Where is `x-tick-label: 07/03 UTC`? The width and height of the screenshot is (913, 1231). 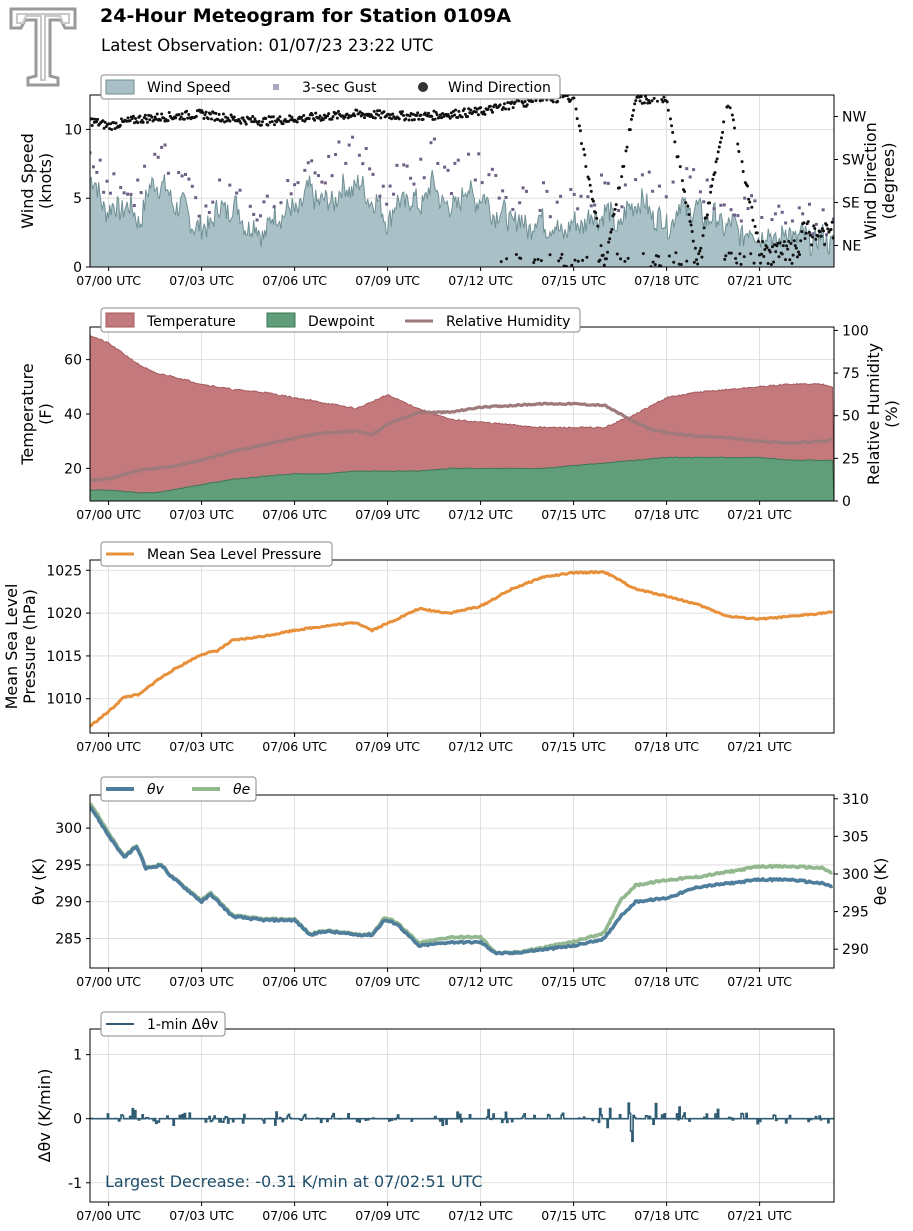 x-tick-label: 07/03 UTC is located at coordinates (201, 1215).